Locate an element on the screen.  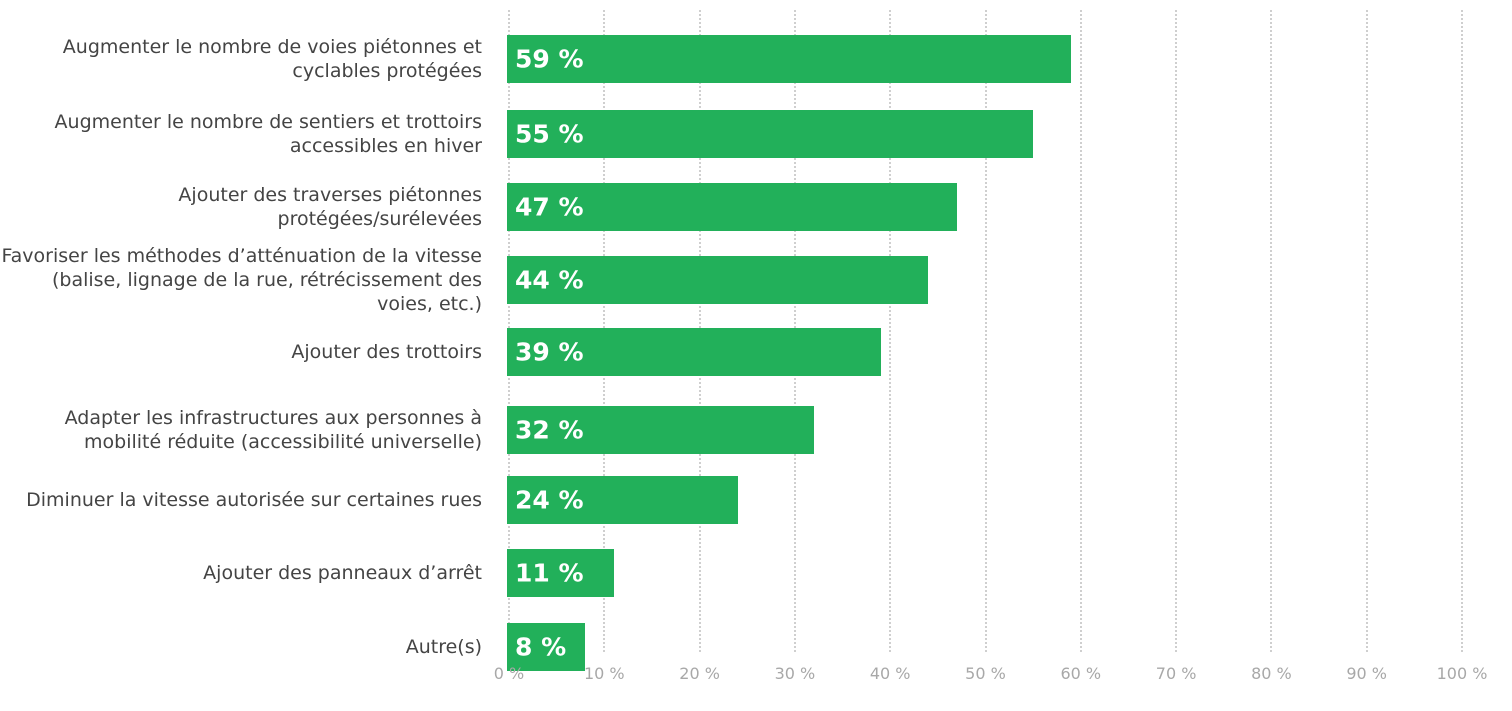
bar-value-label: 24 % is located at coordinates (549, 500).